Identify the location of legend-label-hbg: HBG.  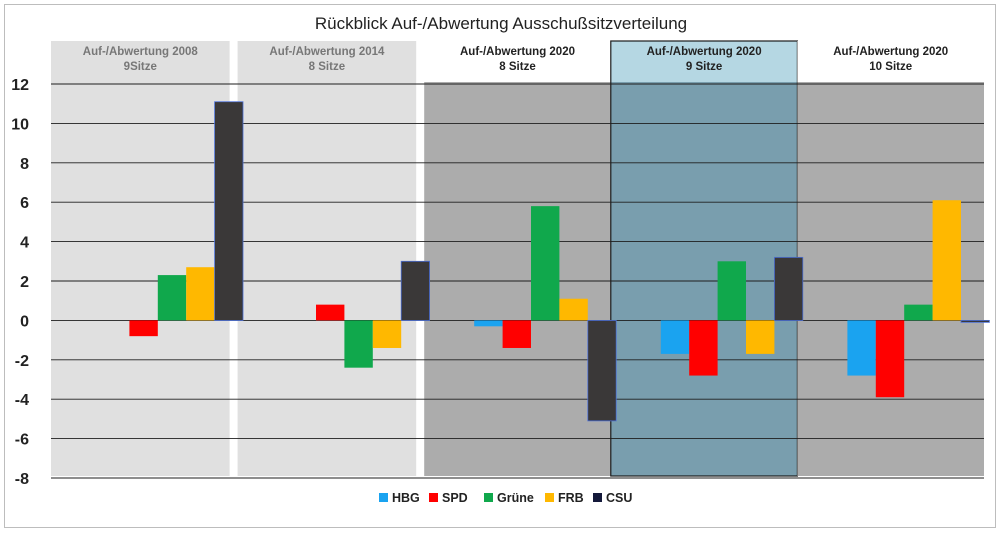
(406, 498).